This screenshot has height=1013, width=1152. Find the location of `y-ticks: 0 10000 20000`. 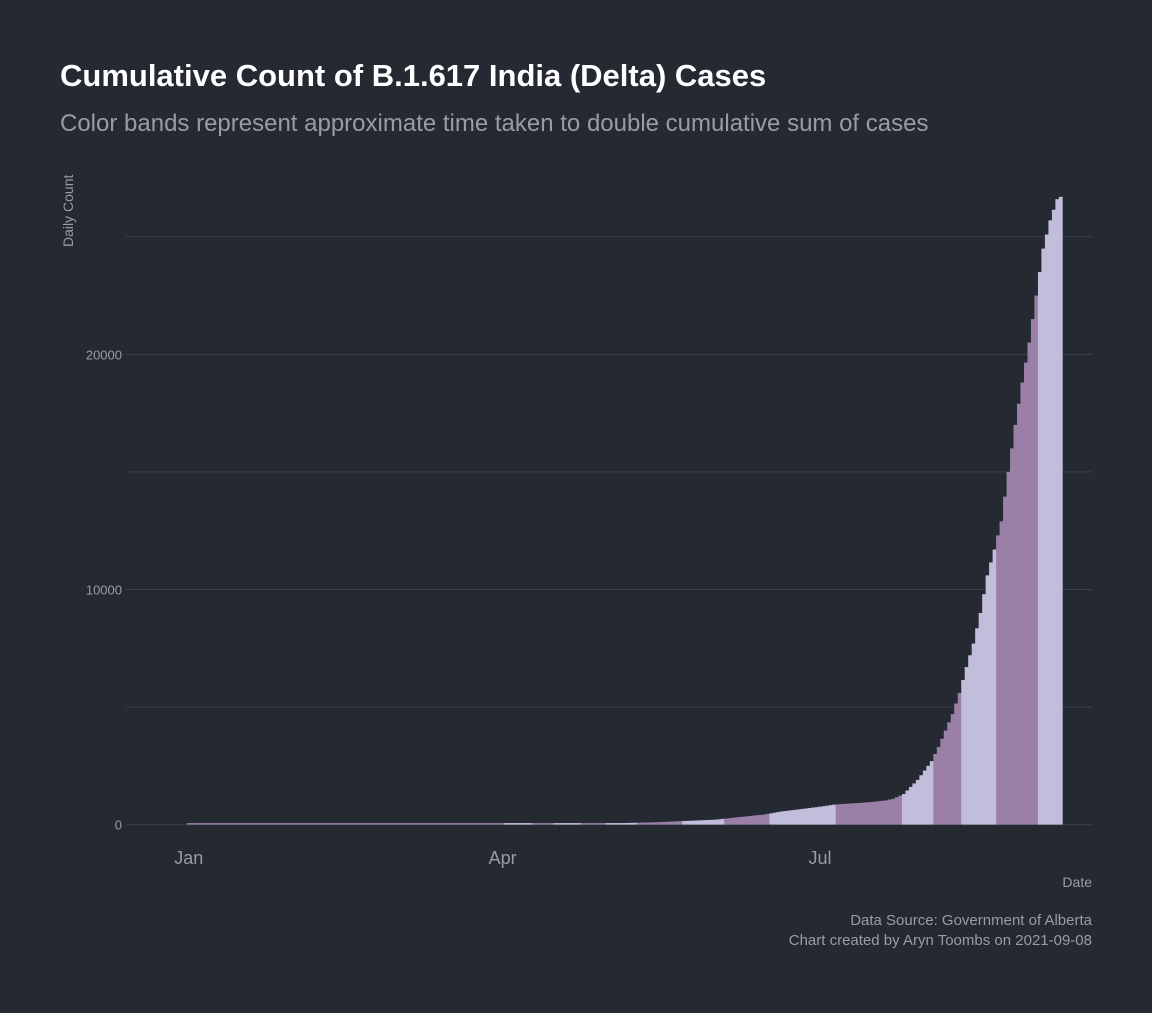

y-ticks: 0 10000 20000 is located at coordinates (104, 589).